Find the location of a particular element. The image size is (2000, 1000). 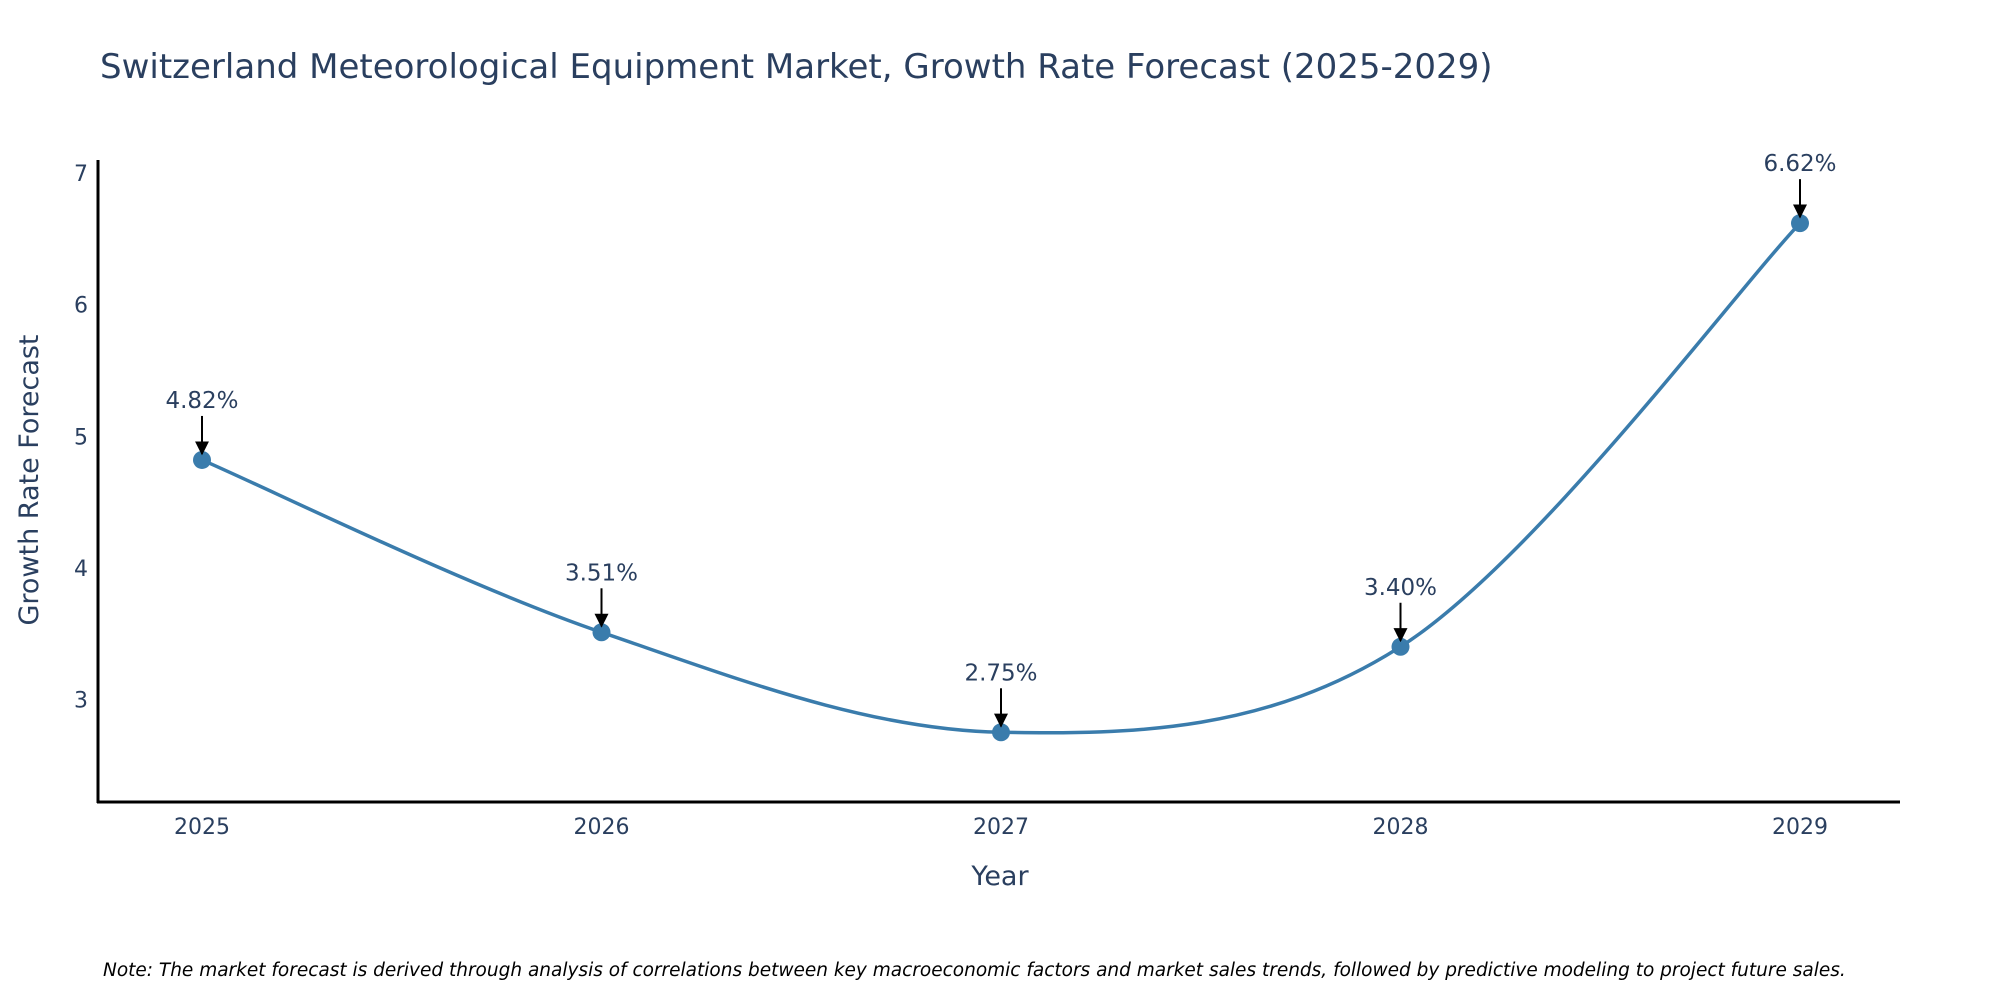

y-tick-label: 7 is located at coordinates (81, 174).